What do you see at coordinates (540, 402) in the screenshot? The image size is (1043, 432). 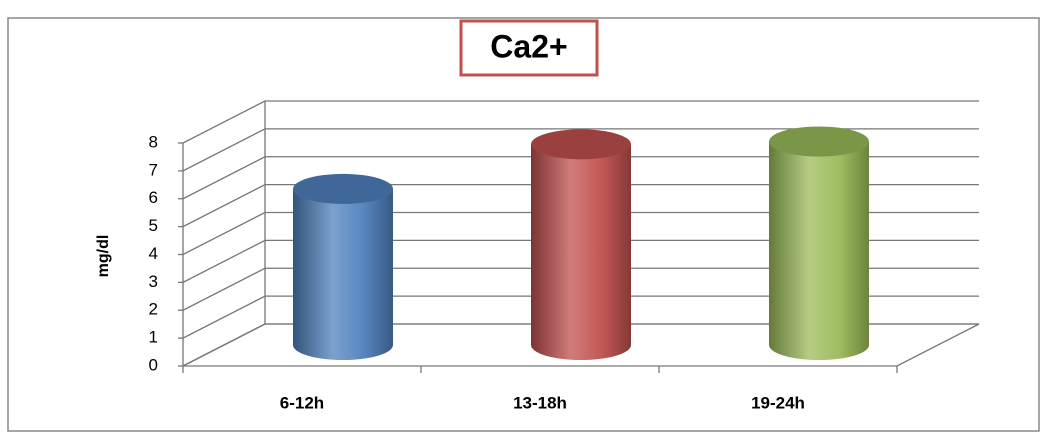 I see `x-tick-label: 13-18h` at bounding box center [540, 402].